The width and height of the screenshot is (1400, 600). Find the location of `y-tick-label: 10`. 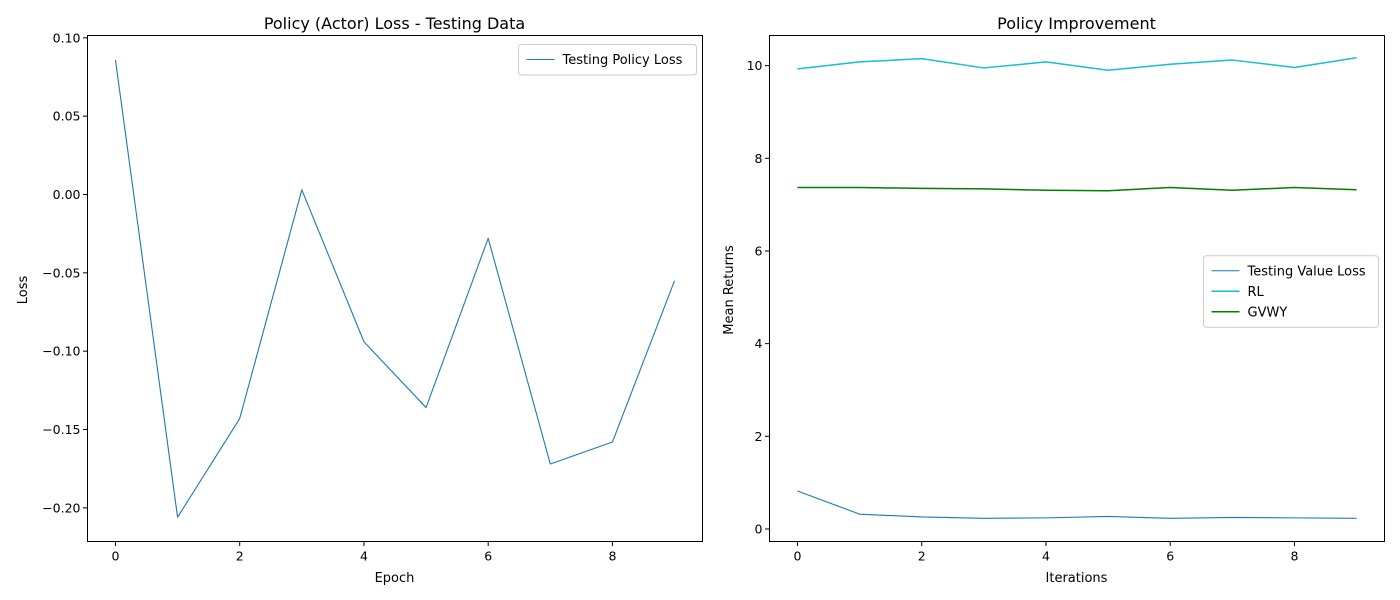

y-tick-label: 10 is located at coordinates (755, 65).